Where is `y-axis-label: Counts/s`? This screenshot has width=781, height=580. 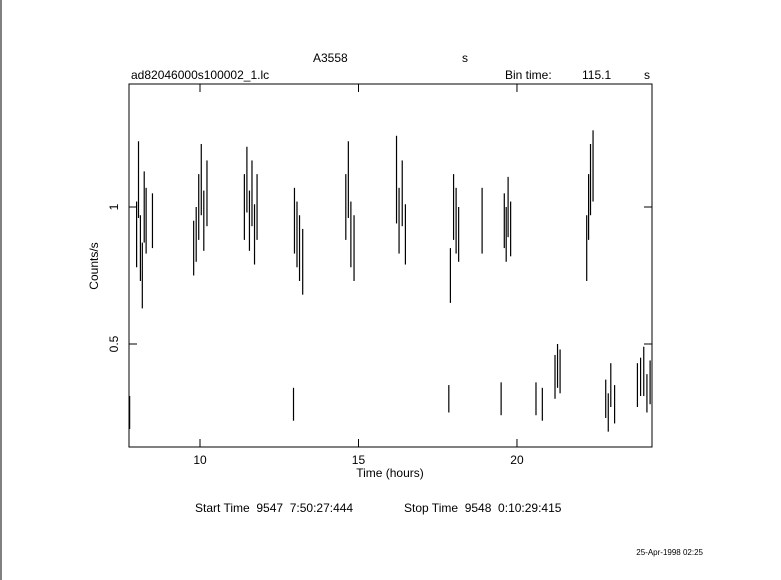 y-axis-label: Counts/s is located at coordinates (94, 265).